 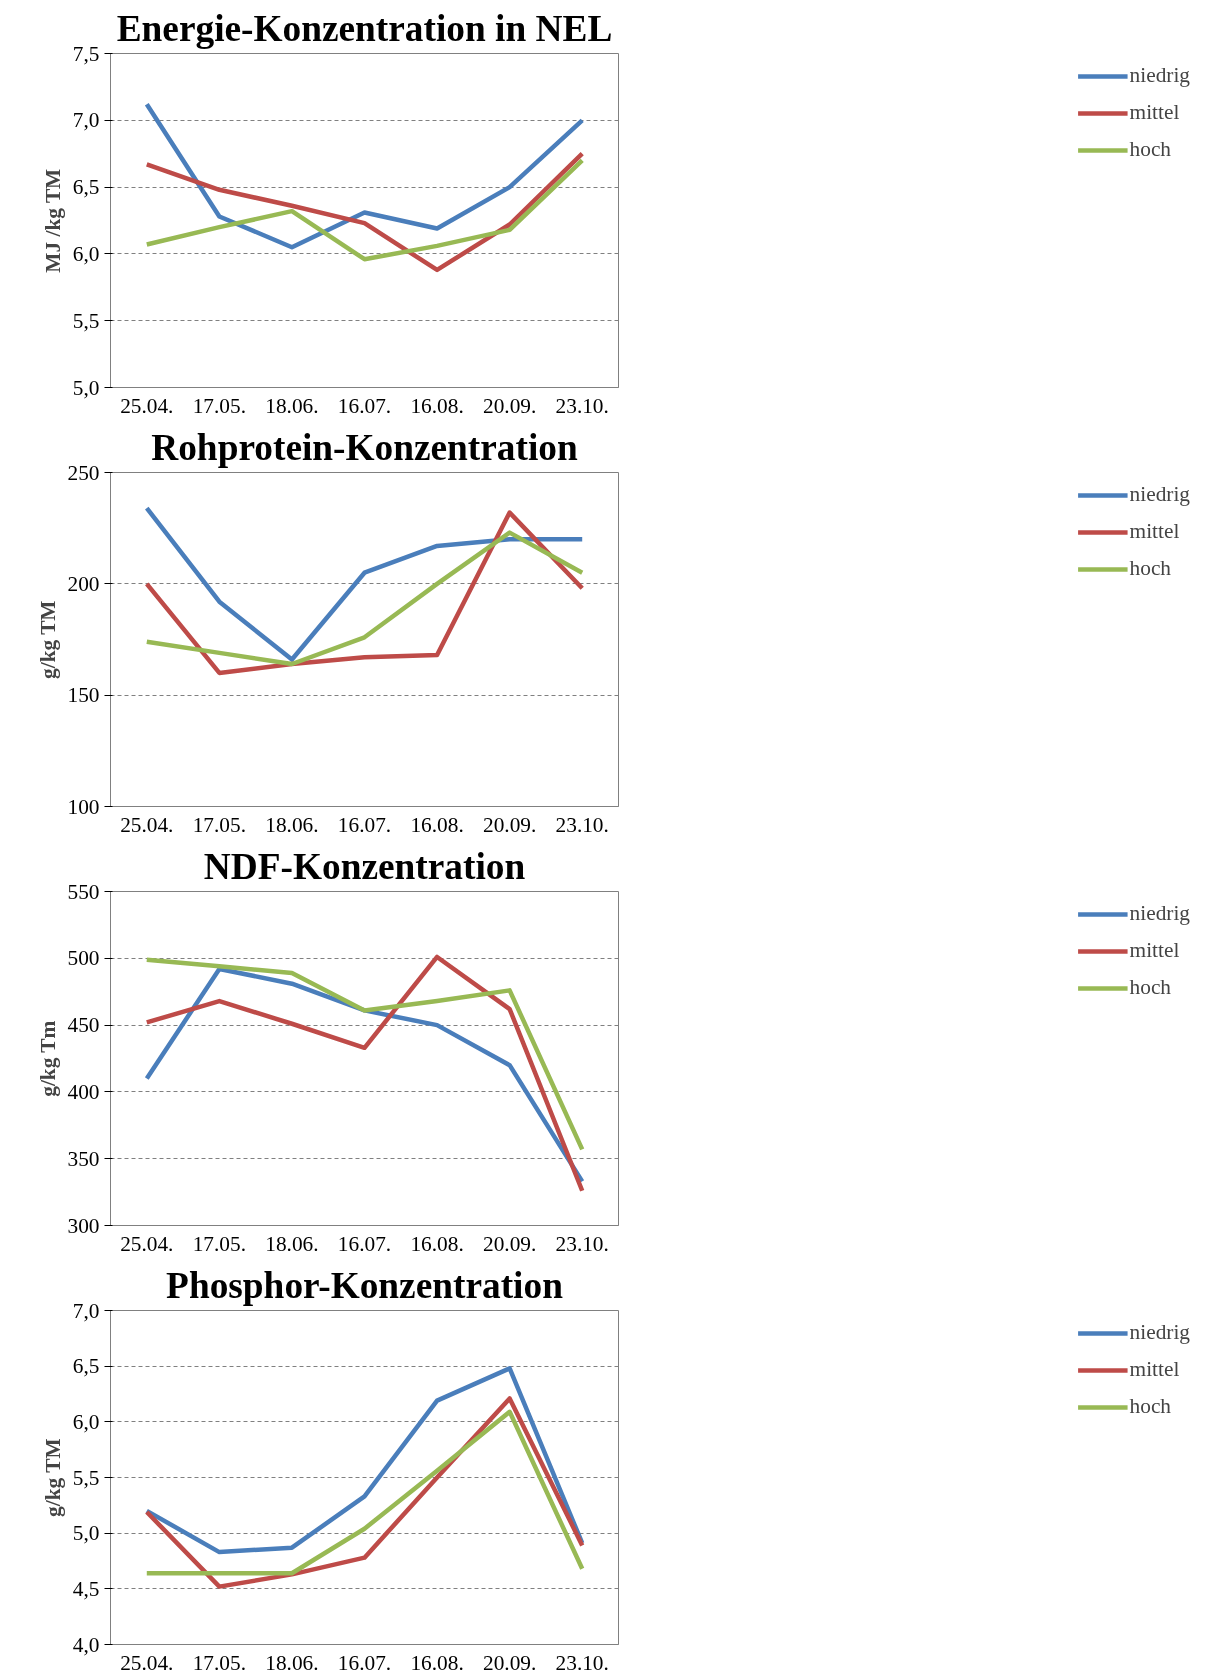 I want to click on y-tick-label: 250, so click(x=83, y=472).